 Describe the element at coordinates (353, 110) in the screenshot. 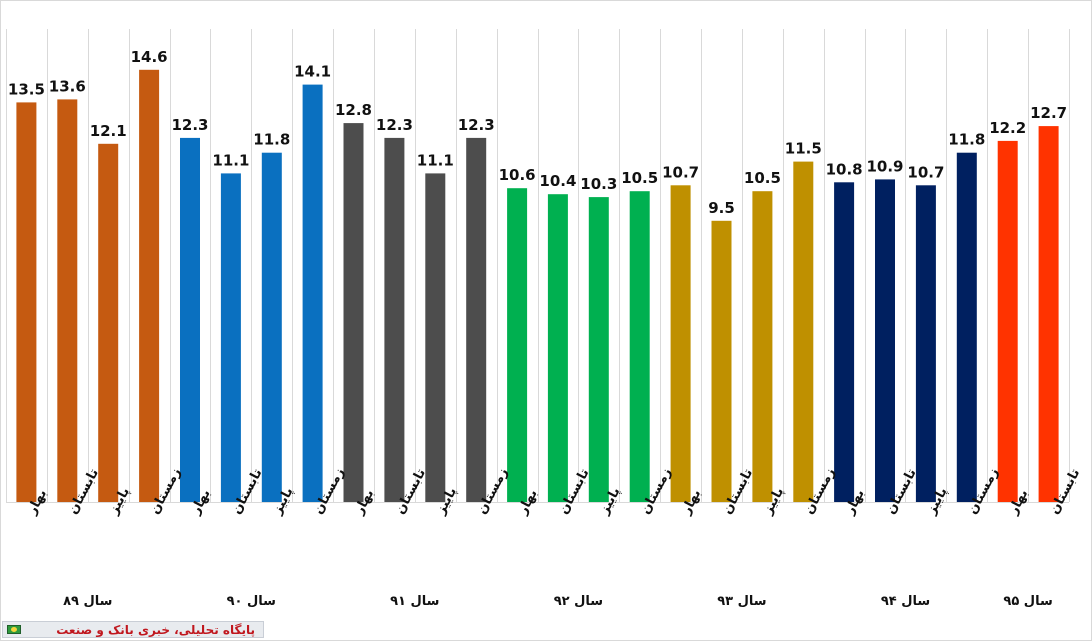

I see `data-label: 12.8` at that location.